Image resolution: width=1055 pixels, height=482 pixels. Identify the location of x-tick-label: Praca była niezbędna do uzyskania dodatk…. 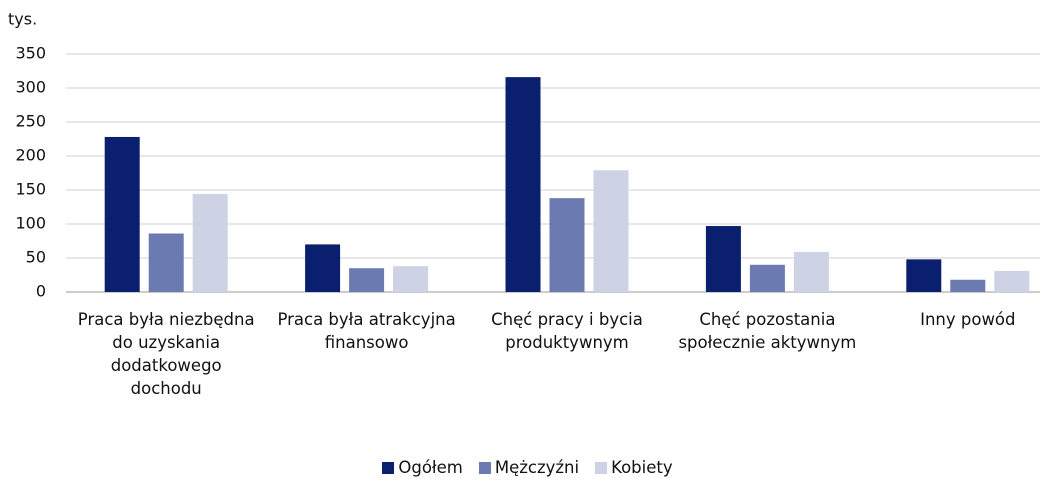
(166, 354).